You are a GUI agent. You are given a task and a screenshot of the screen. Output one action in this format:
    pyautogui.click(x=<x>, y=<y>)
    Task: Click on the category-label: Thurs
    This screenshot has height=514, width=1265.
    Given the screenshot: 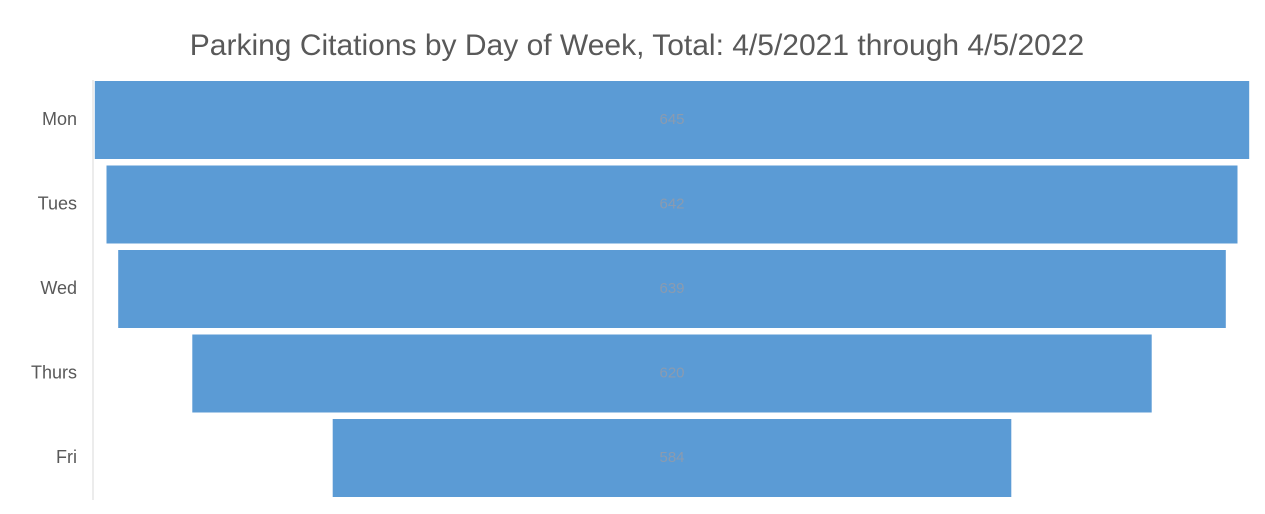 What is the action you would take?
    pyautogui.click(x=54, y=372)
    